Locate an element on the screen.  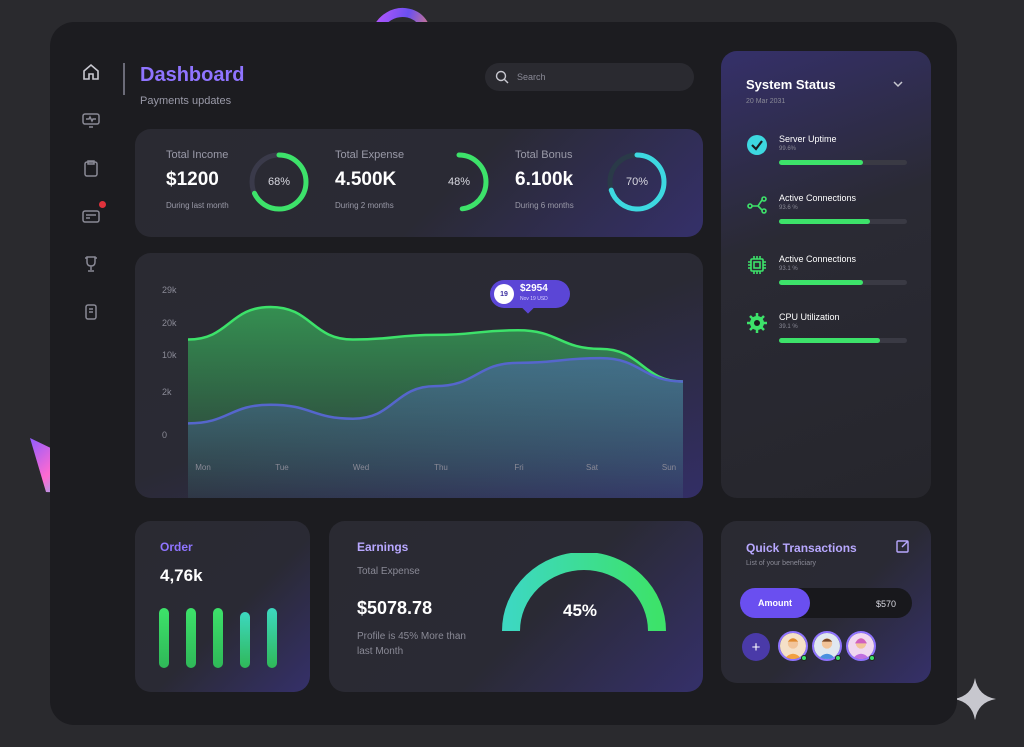
status-value: 93.1 % is located at coordinates (788, 269).